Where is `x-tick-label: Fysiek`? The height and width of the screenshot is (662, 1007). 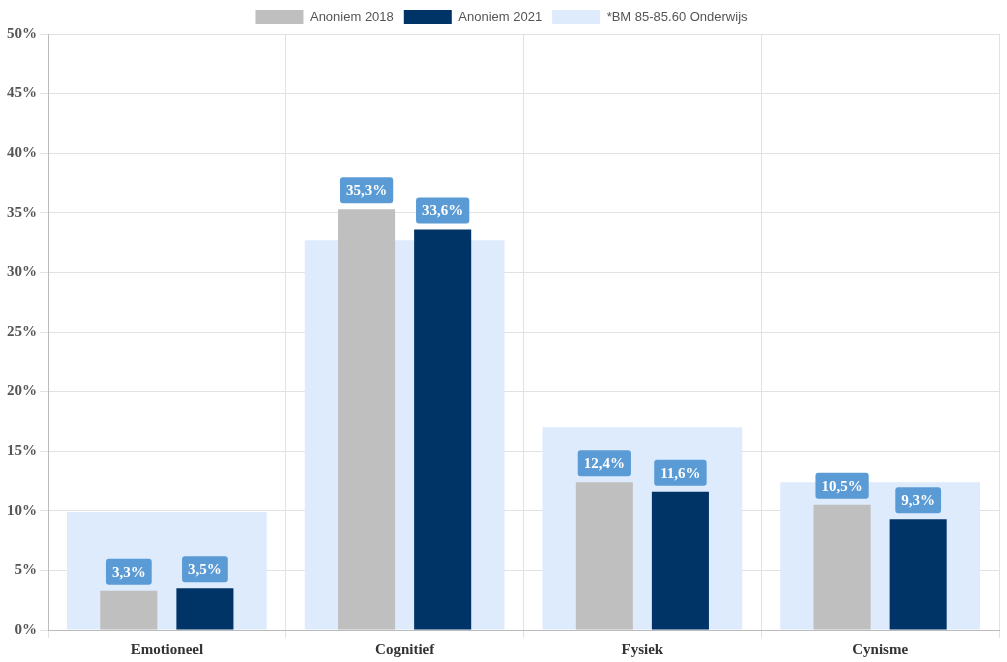 x-tick-label: Fysiek is located at coordinates (642, 648).